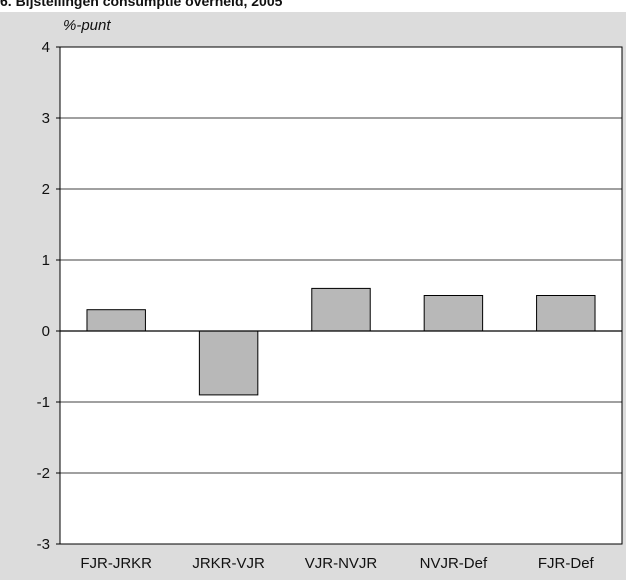 The height and width of the screenshot is (580, 626). I want to click on x-tick-label: NVJR-Def, so click(454, 563).